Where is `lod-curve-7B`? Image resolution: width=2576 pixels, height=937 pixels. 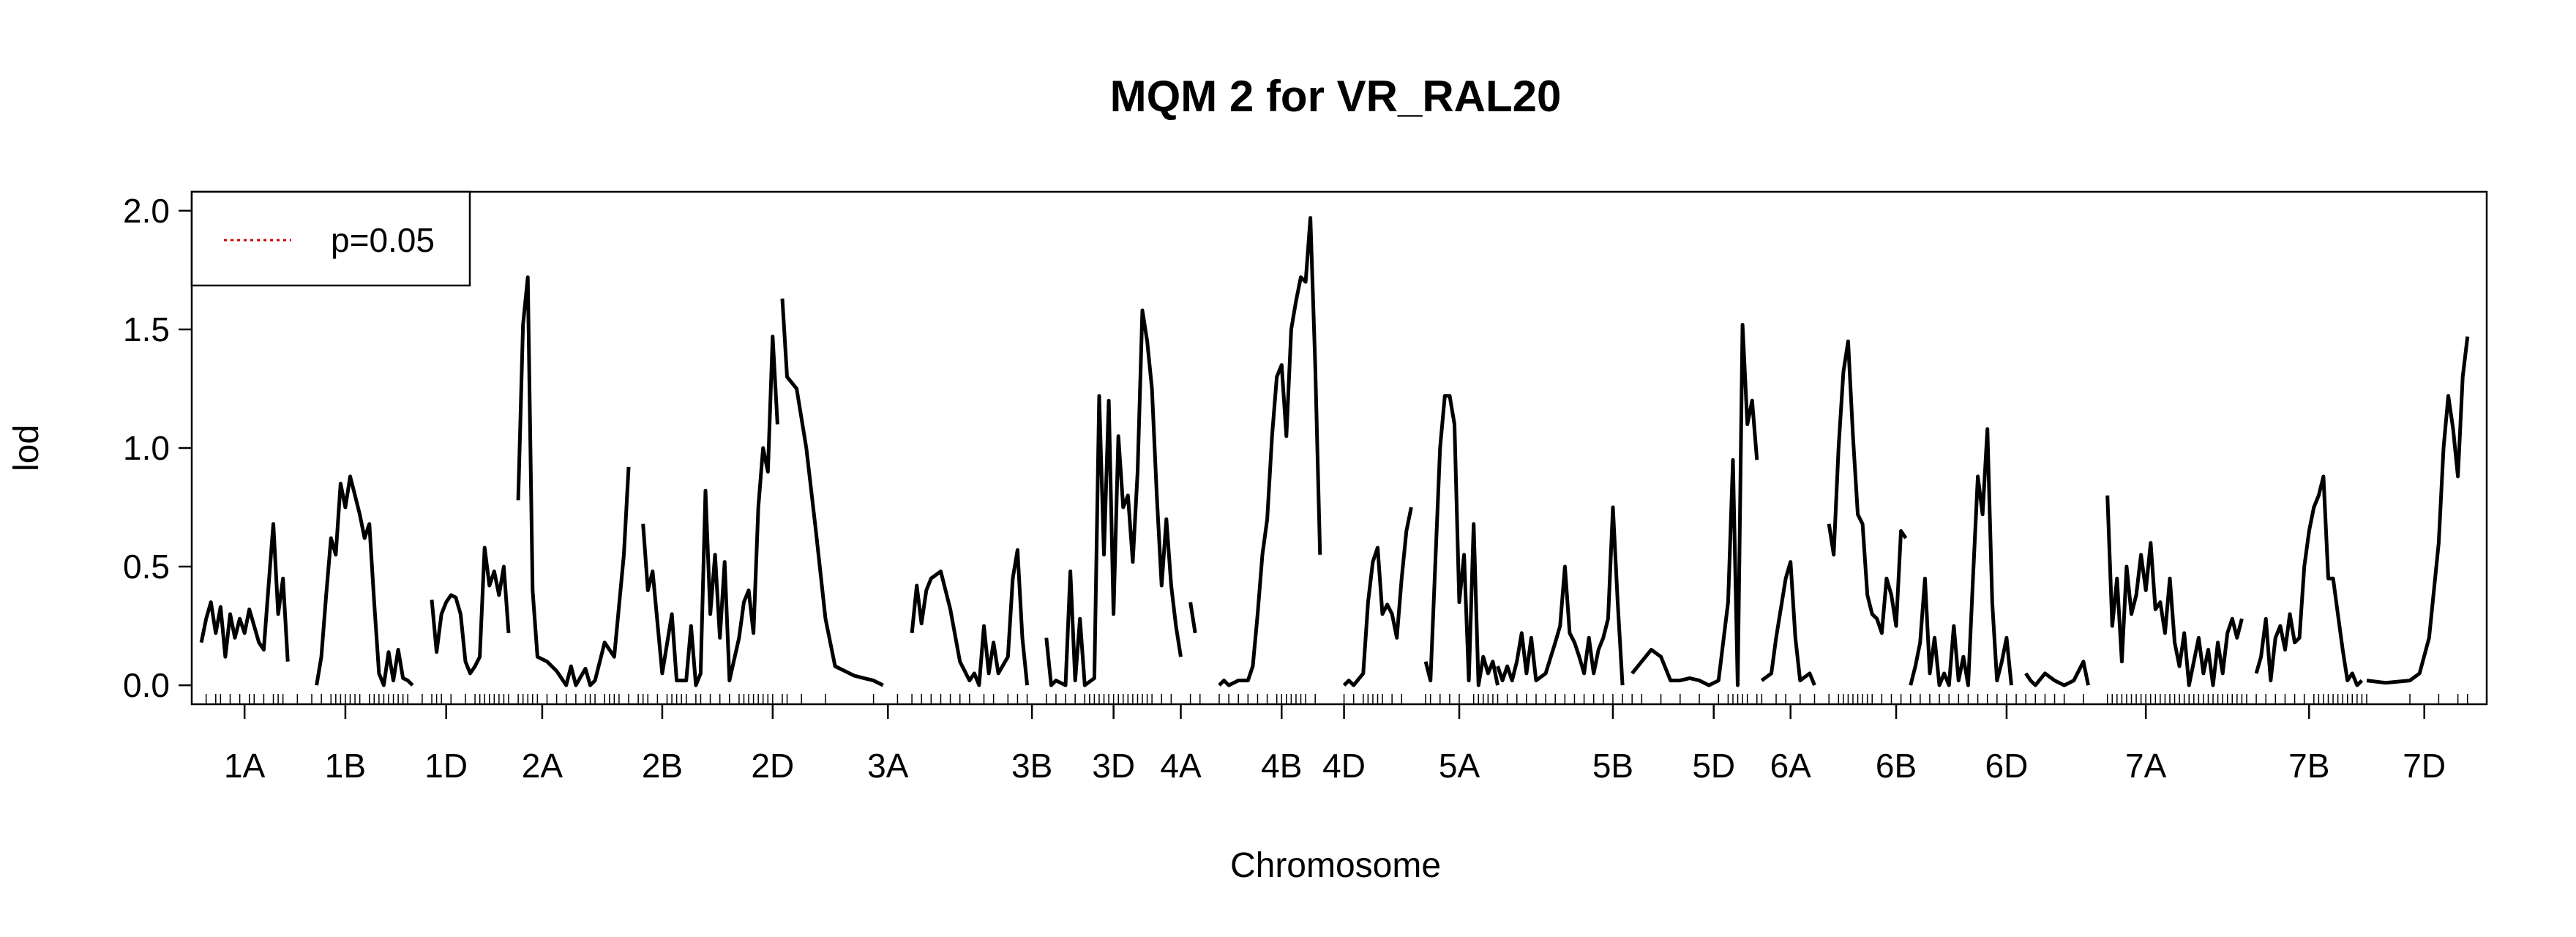 lod-curve-7B is located at coordinates (2309, 581).